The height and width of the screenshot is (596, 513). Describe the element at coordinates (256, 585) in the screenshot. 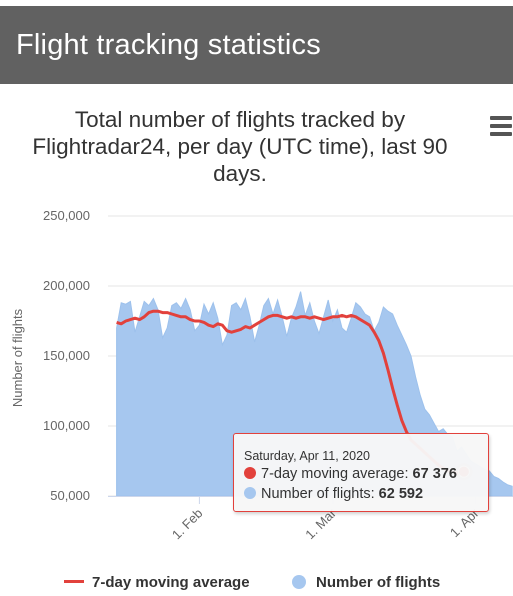

I see `chart-legend: 7-day moving average Number of flights` at that location.